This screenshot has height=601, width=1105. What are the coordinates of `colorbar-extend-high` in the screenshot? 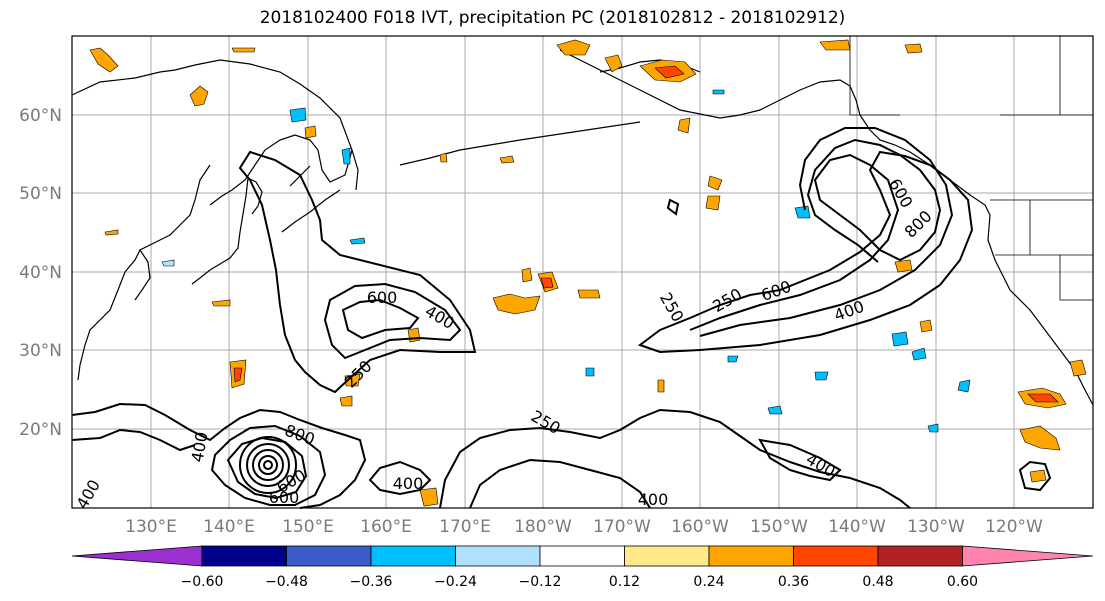 It's located at (1028, 556).